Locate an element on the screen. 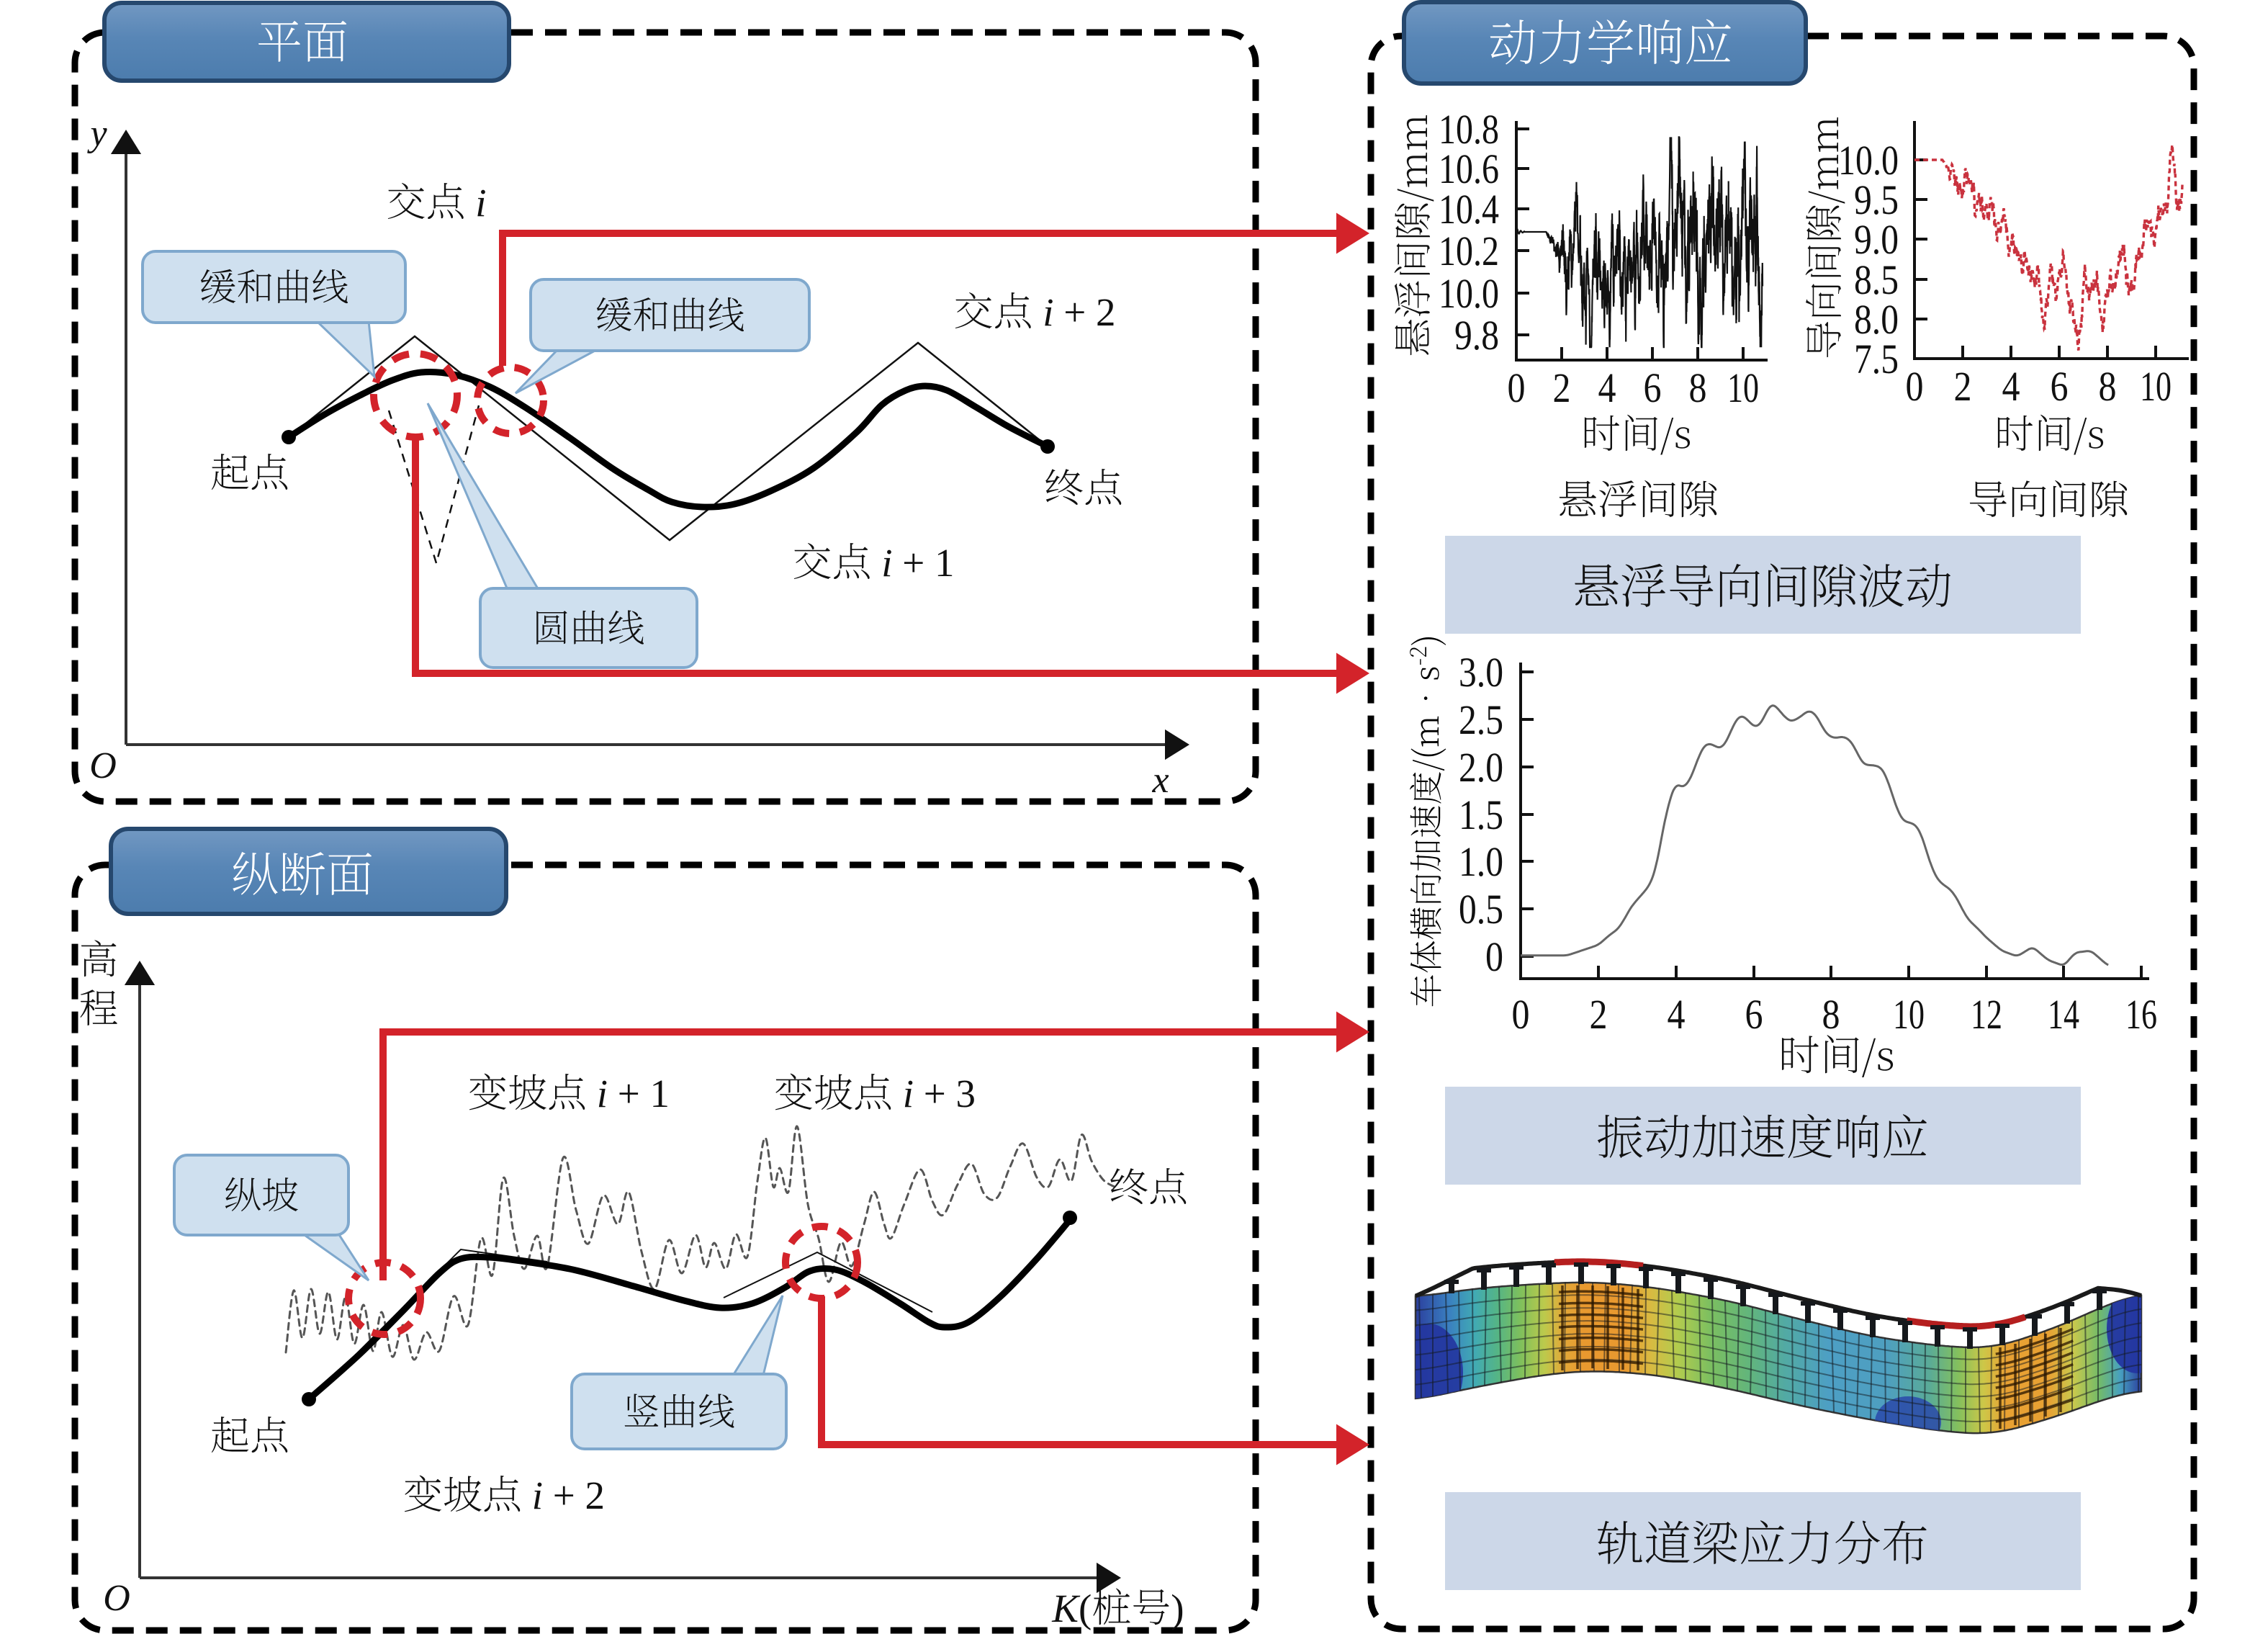 Image resolution: width=2268 pixels, height=1634 pixels. svg-text: + 3 is located at coordinates (945, 1093).